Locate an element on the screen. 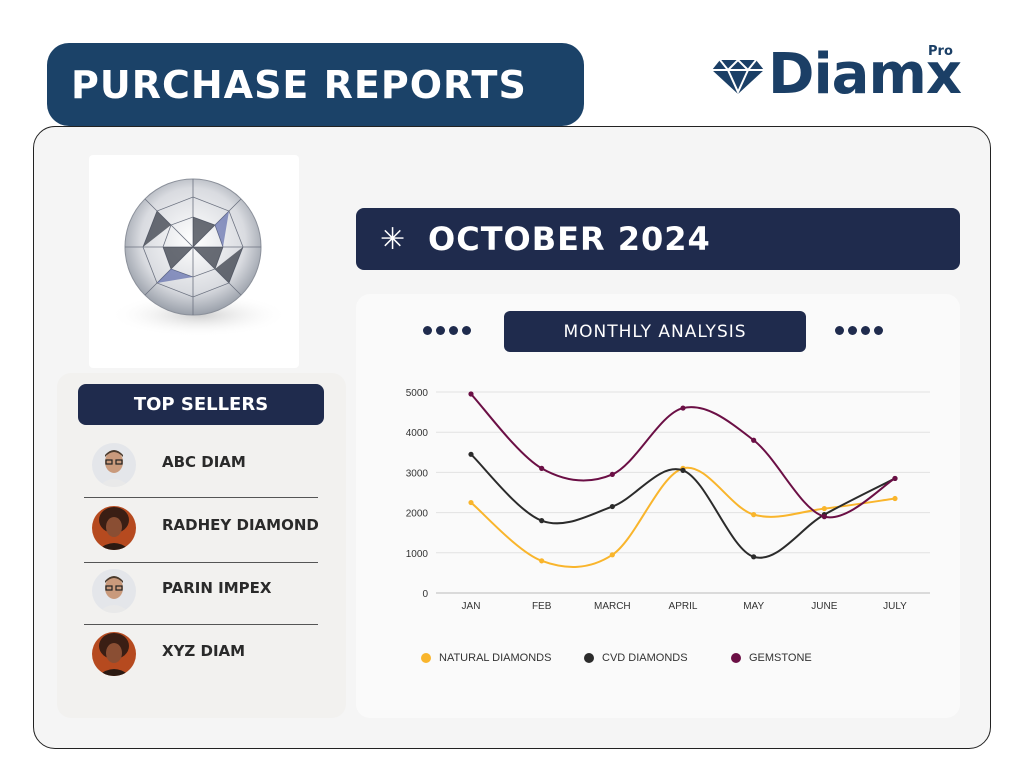 The width and height of the screenshot is (1024, 768). seller-name: RADHEY DIAMOND is located at coordinates (240, 525).